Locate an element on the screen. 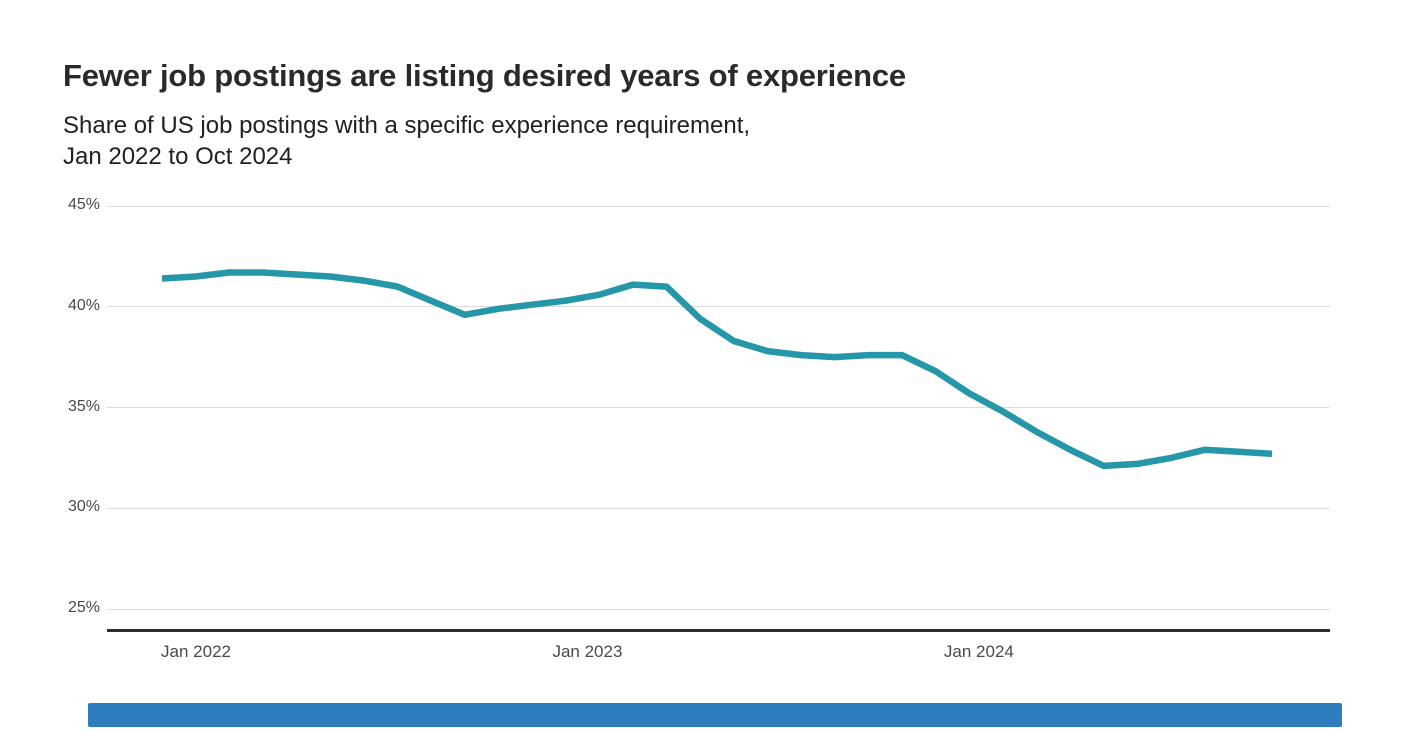  x-axis-tick-label: Jan 2023 is located at coordinates (587, 651).